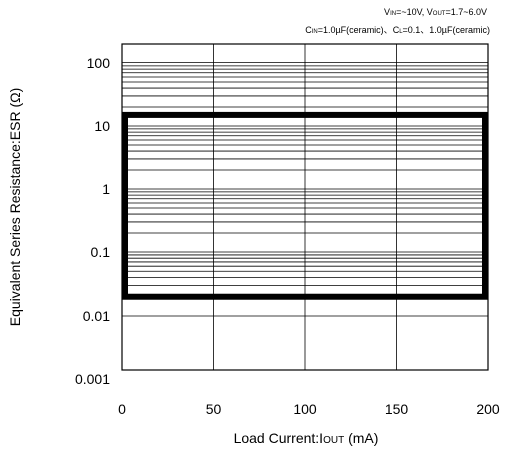 The image size is (505, 453). Describe the element at coordinates (92, 379) in the screenshot. I see `y-tick-label: 0.001` at that location.